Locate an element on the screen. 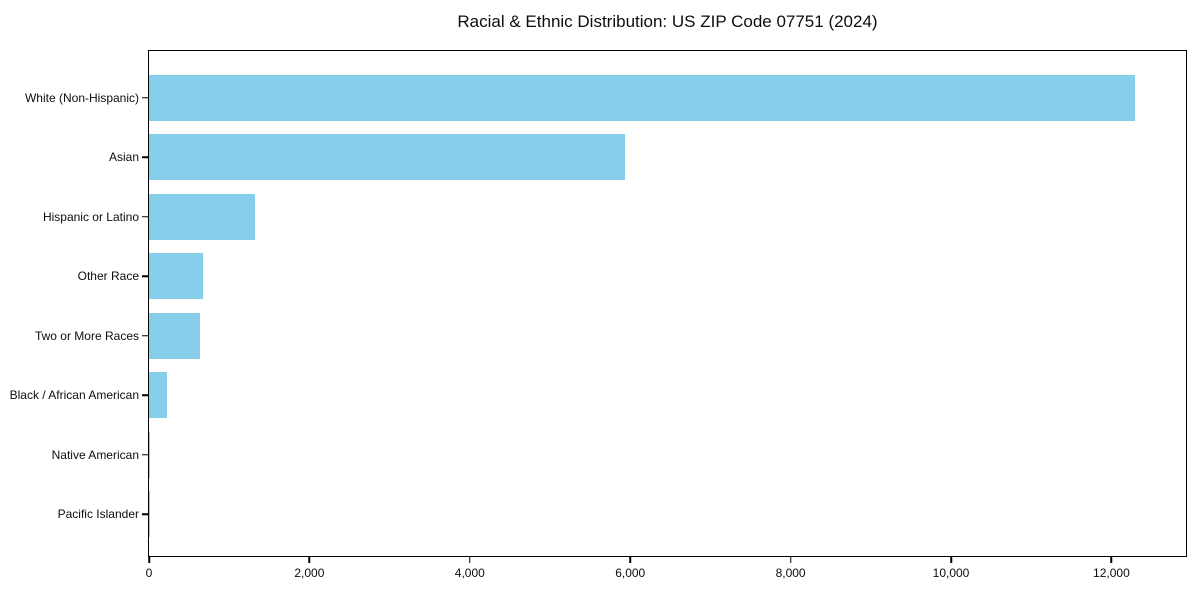  bar-row: Black / African American is located at coordinates (598, 396).